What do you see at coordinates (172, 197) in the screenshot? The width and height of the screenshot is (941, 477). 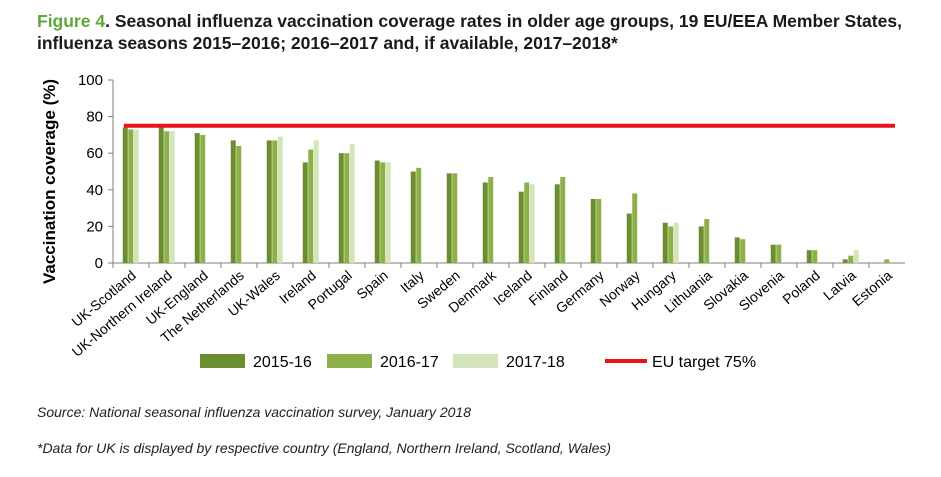 I see `bar-2017-18-uk-northern-ireland` at bounding box center [172, 197].